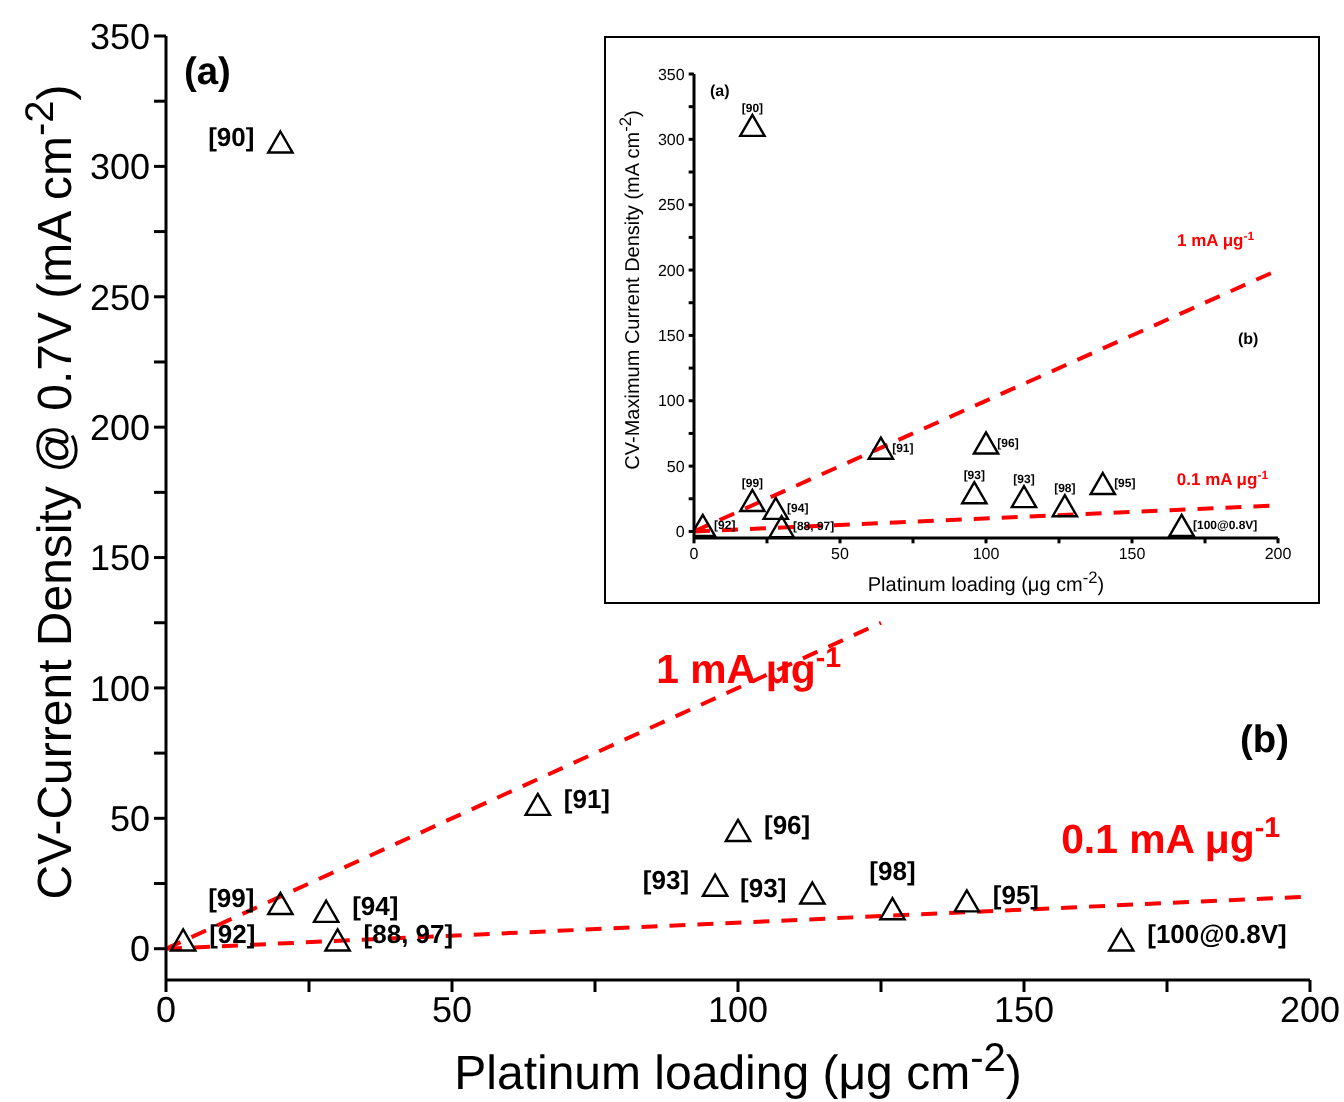  Describe the element at coordinates (671, 336) in the screenshot. I see `y-tick-label: 150` at that location.